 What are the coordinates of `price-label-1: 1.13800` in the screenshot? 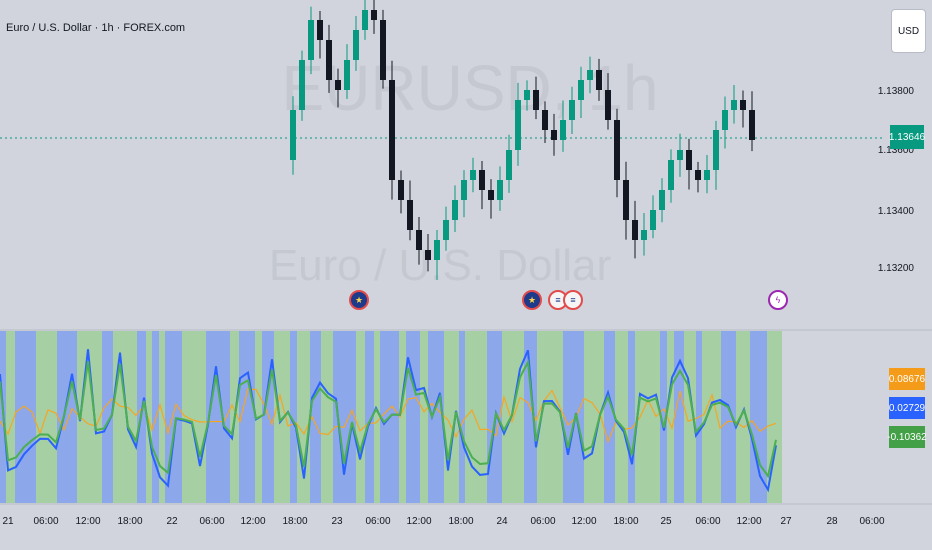 It's located at (895, 91).